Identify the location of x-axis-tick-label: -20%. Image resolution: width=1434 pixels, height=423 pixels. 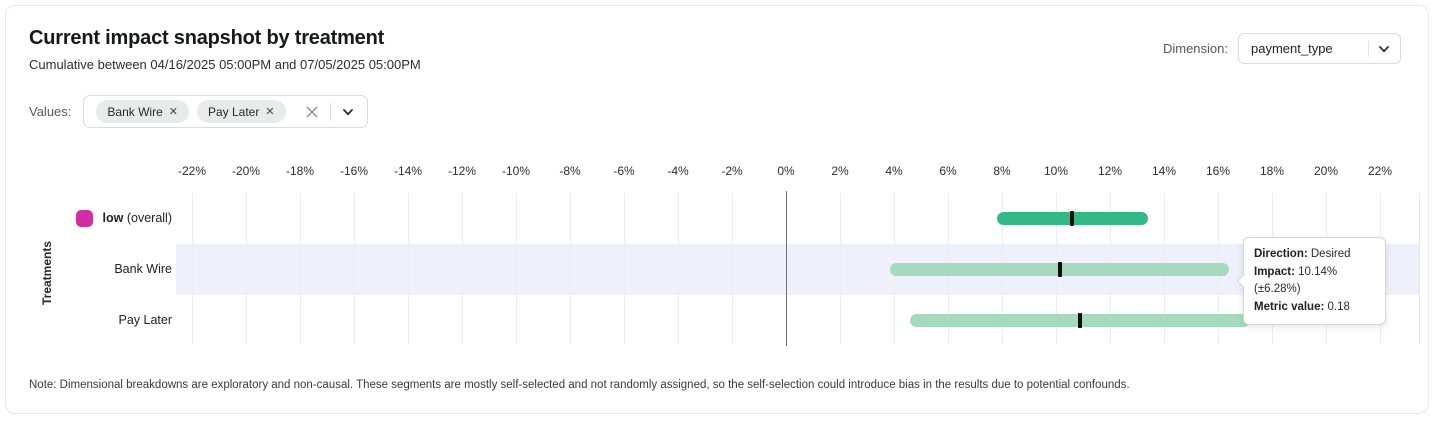
(245, 171).